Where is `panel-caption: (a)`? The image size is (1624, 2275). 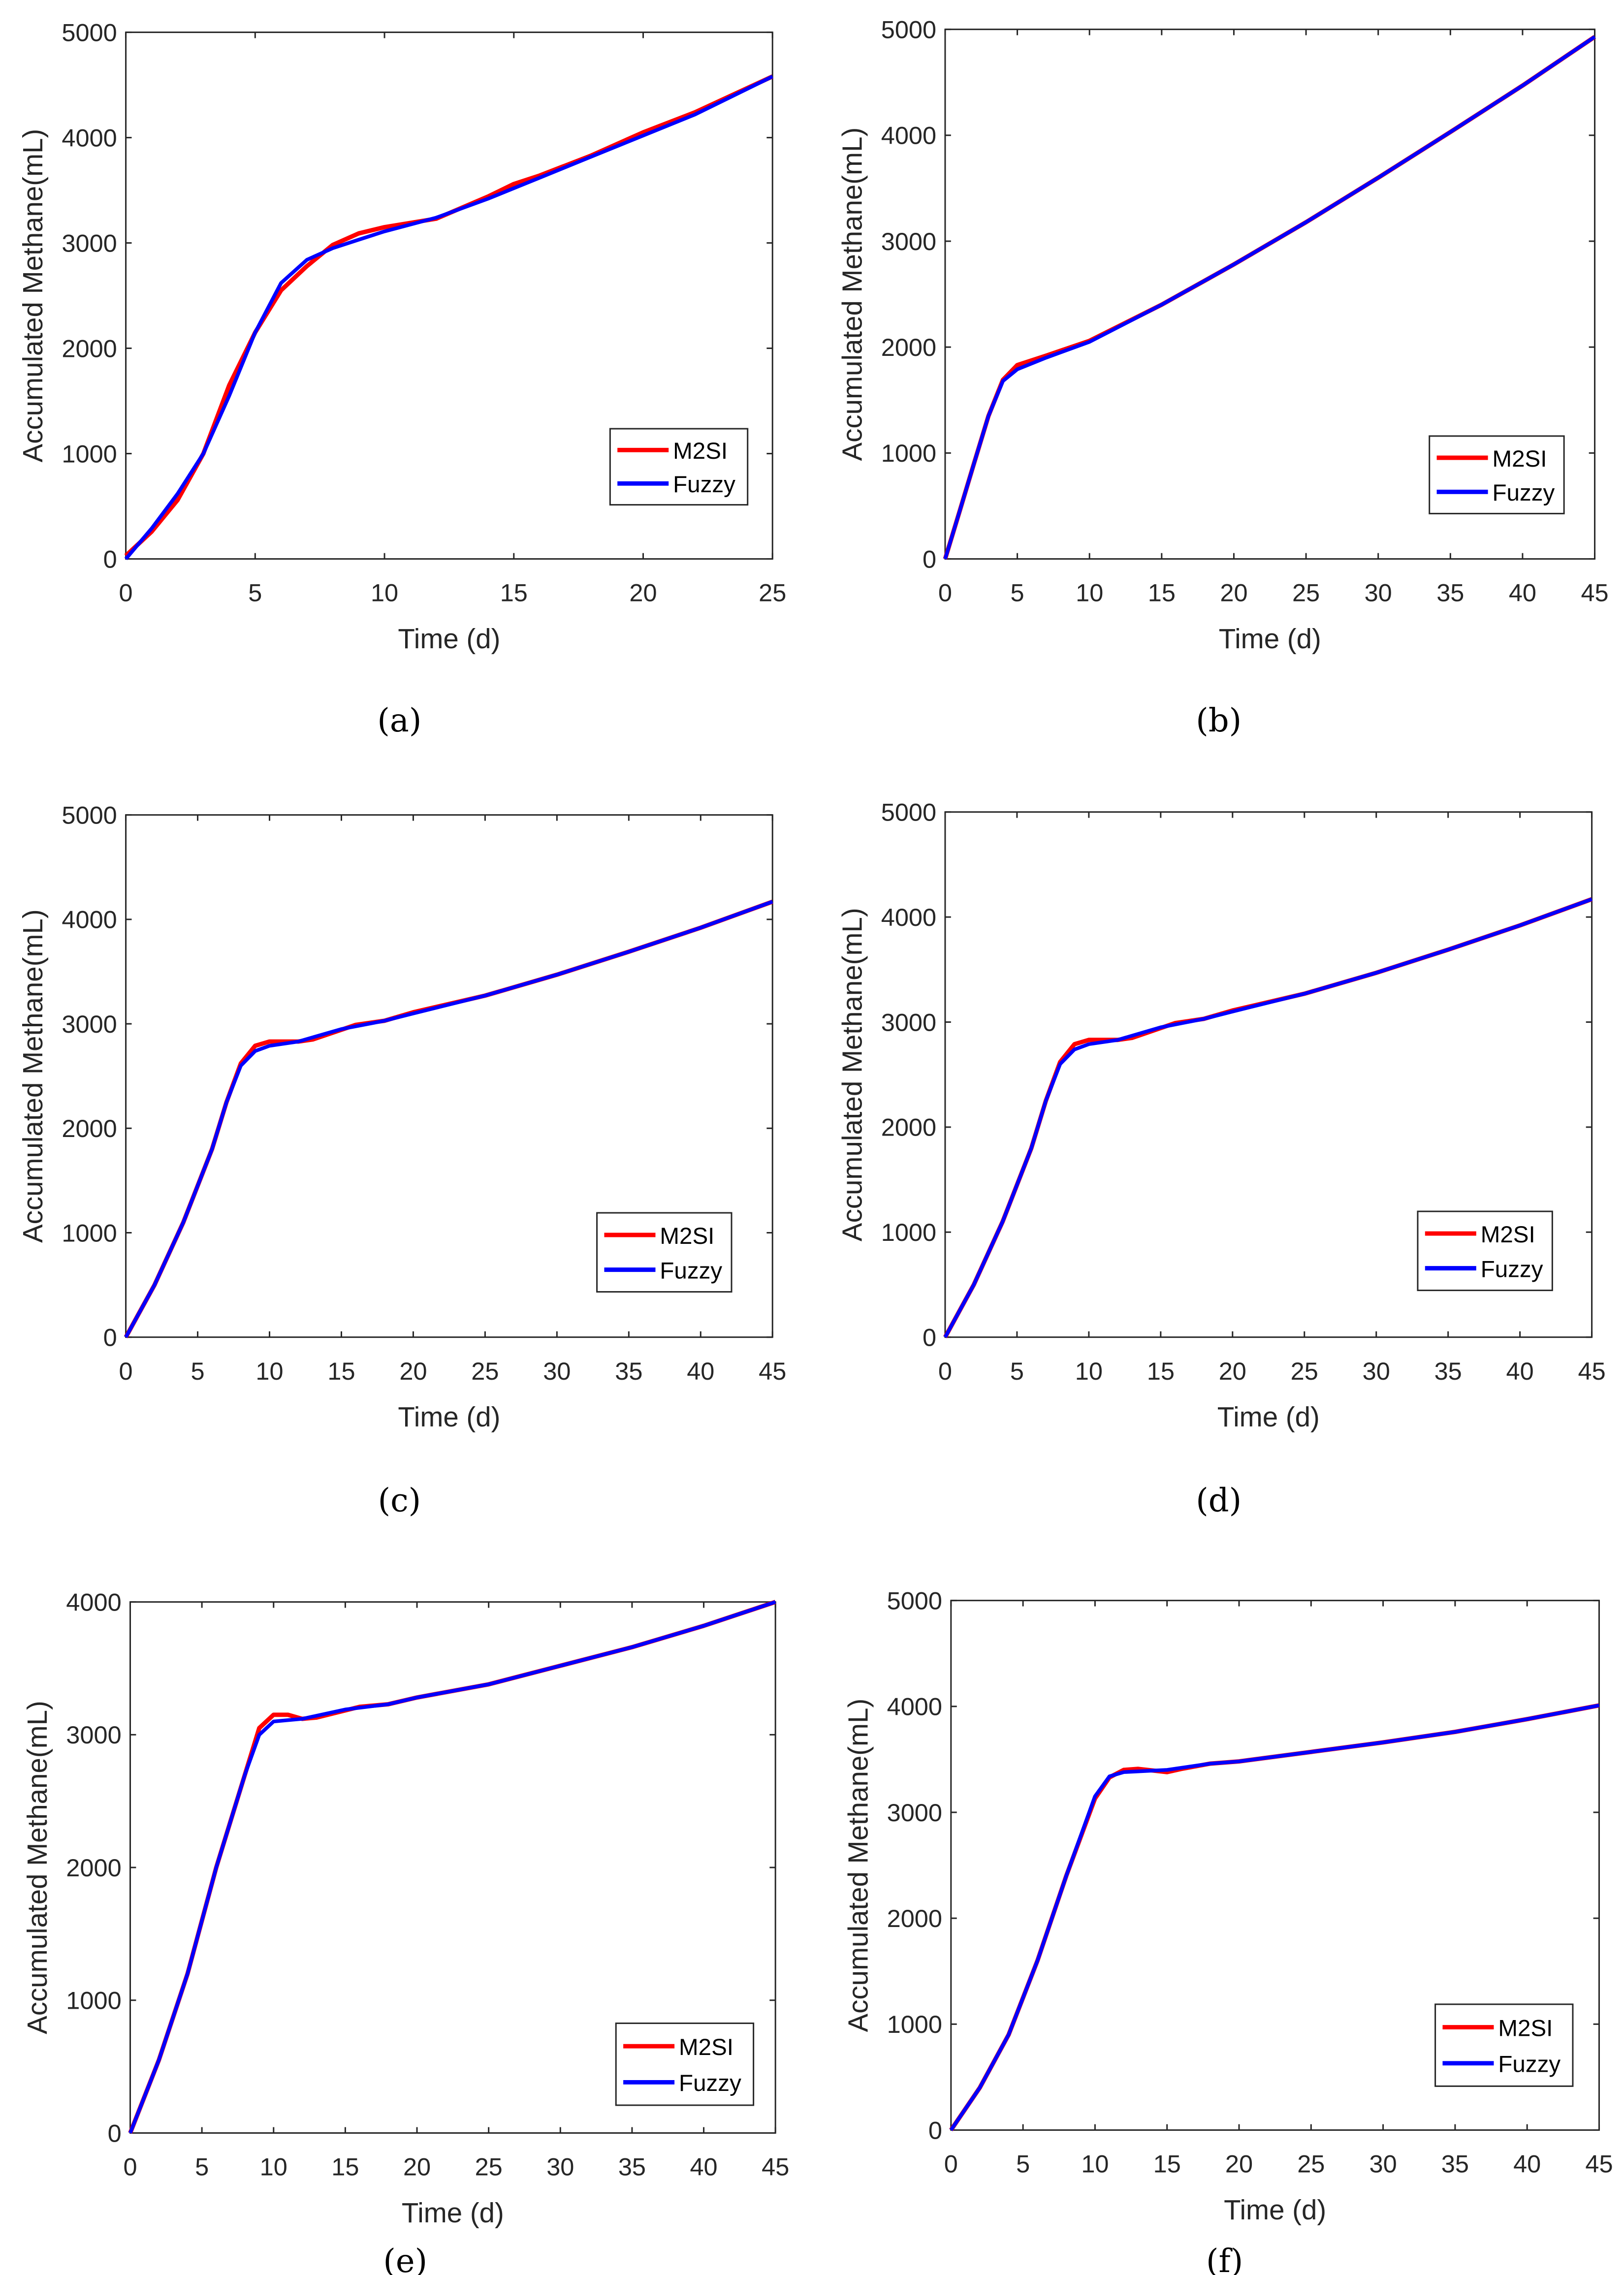 panel-caption: (a) is located at coordinates (399, 720).